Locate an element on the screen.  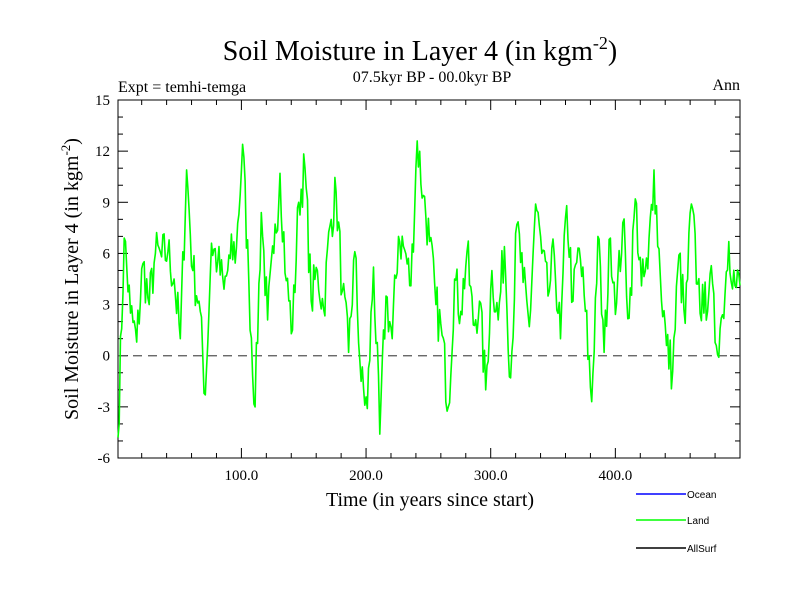
y-tick-label: -6 is located at coordinates (104, 459).